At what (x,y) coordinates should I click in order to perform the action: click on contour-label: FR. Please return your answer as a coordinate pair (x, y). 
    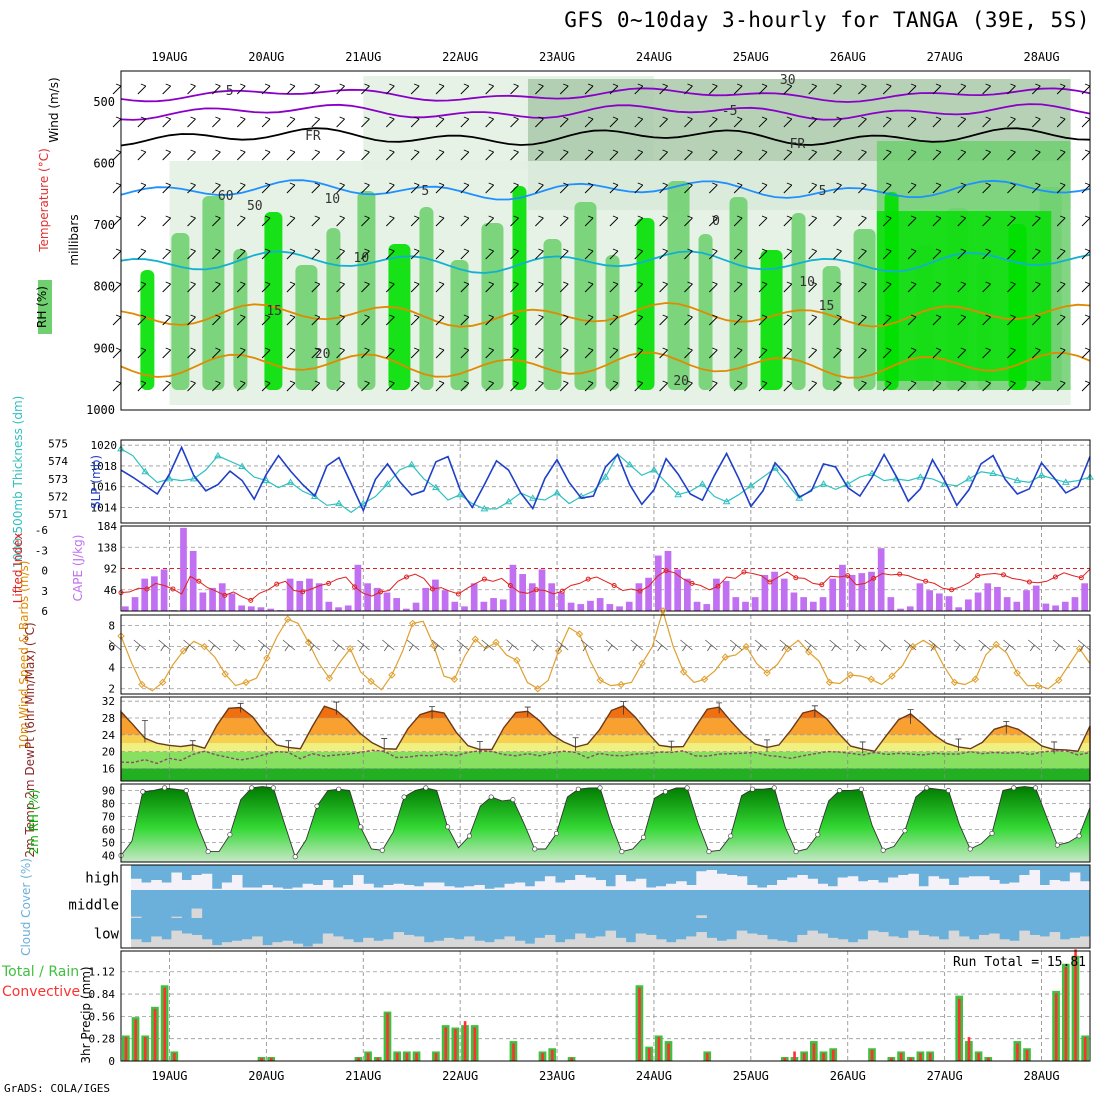
    Looking at the image, I should click on (313, 136).